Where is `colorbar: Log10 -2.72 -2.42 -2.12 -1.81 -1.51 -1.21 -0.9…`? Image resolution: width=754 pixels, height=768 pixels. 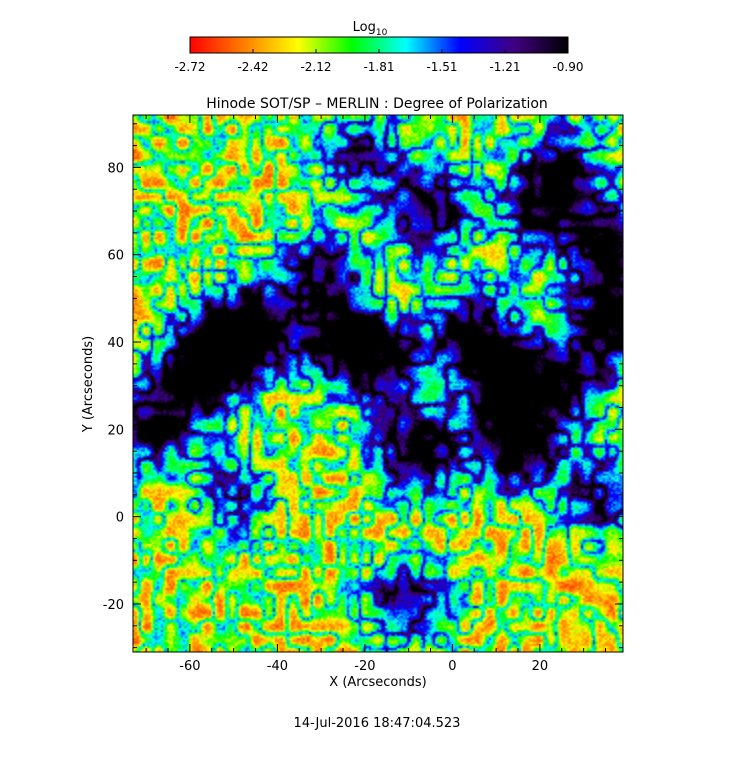 colorbar: Log10 -2.72 -2.42 -2.12 -1.81 -1.51 -1.21 -0.9… is located at coordinates (378, 47).